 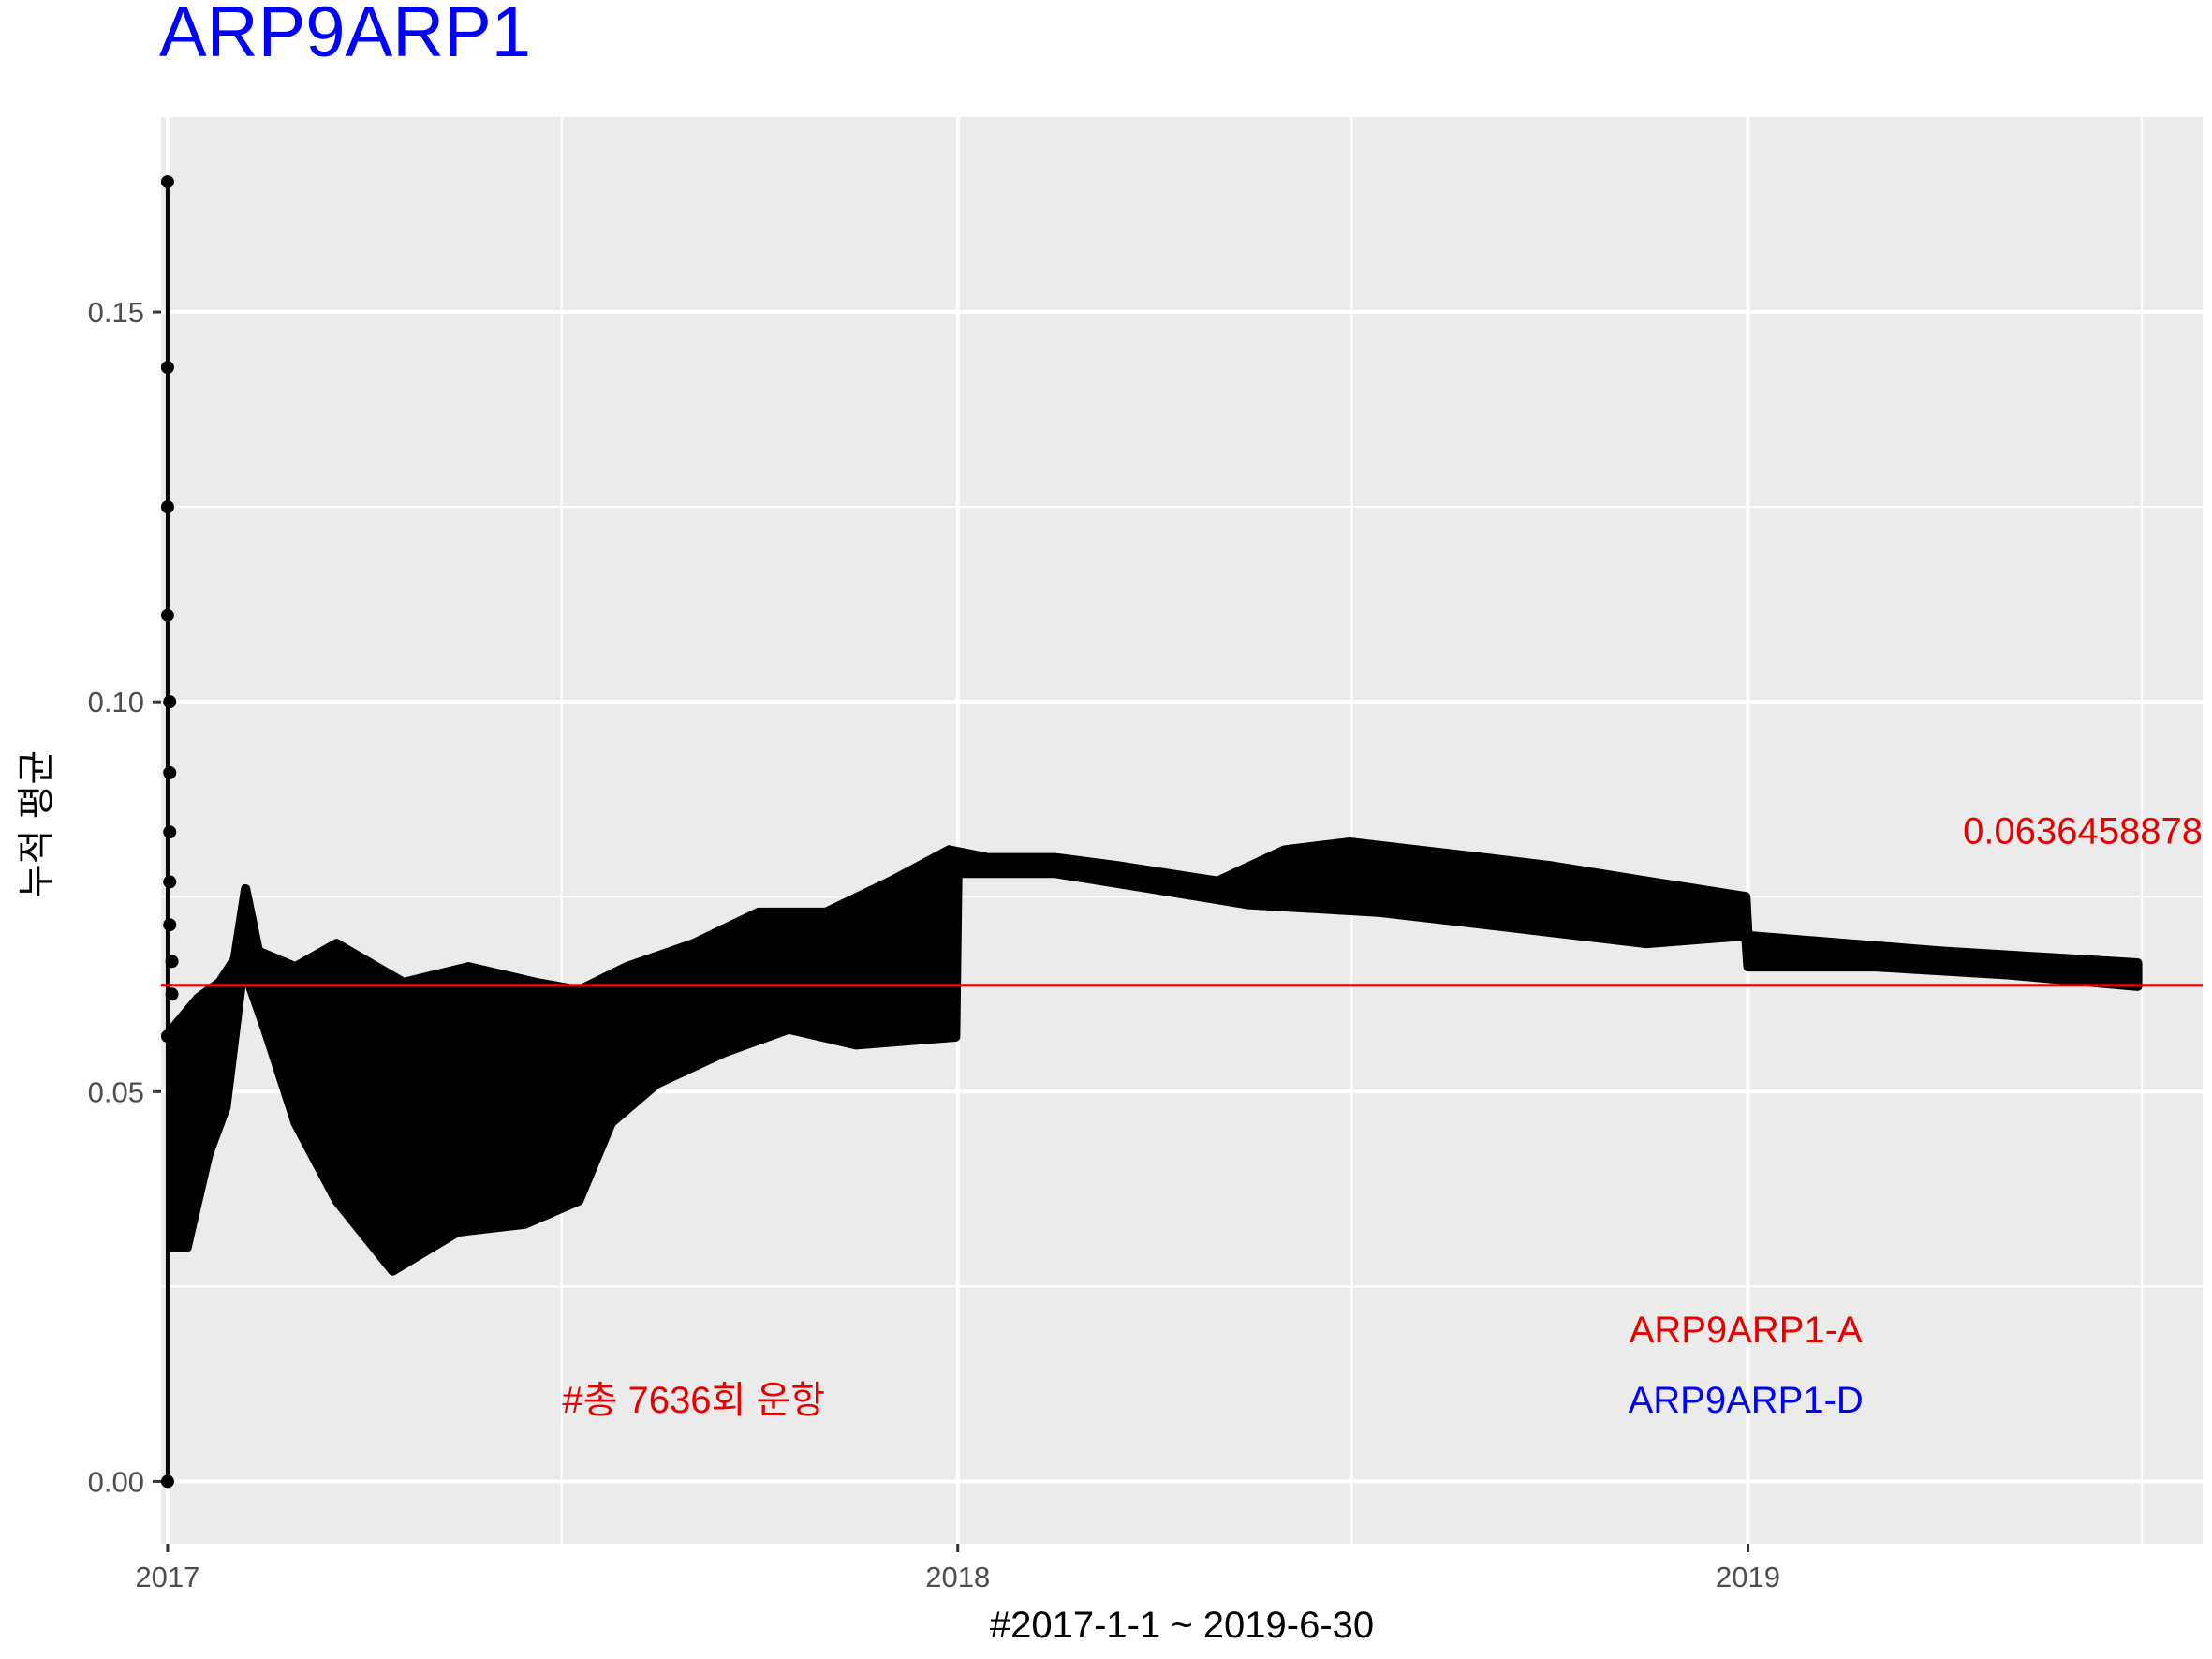 What do you see at coordinates (116, 1481) in the screenshot?
I see `y-tick-label: 0.00` at bounding box center [116, 1481].